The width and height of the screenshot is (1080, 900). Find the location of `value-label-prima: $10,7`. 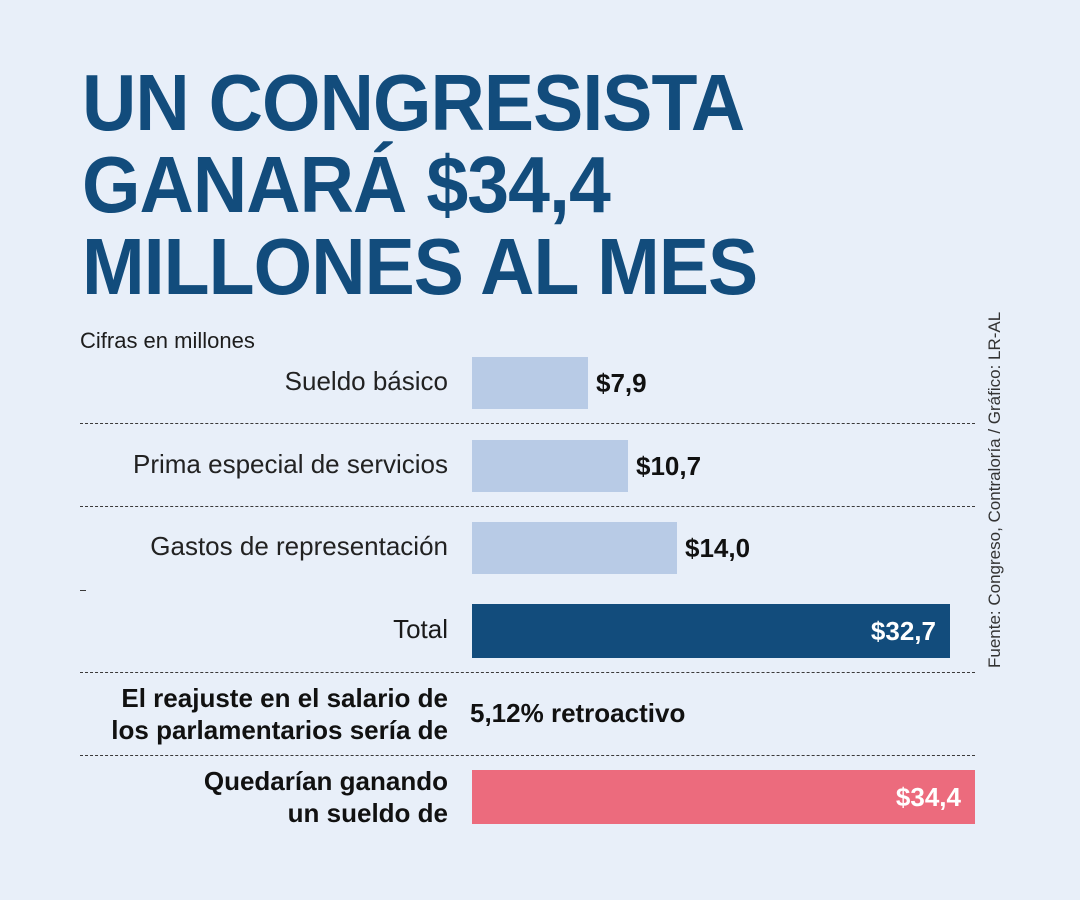

value-label-prima: $10,7 is located at coordinates (669, 466).